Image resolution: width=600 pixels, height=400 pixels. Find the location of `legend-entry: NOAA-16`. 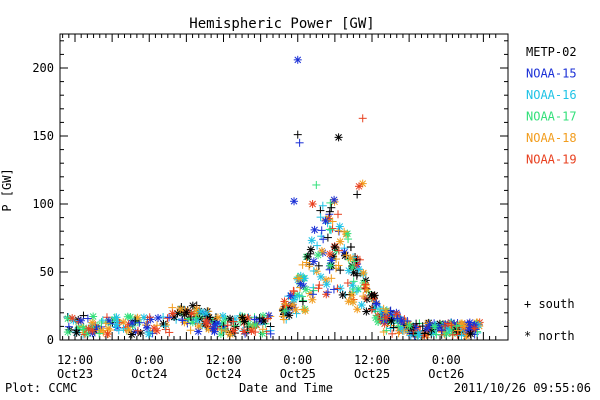

legend-entry: NOAA-16 is located at coordinates (551, 95).